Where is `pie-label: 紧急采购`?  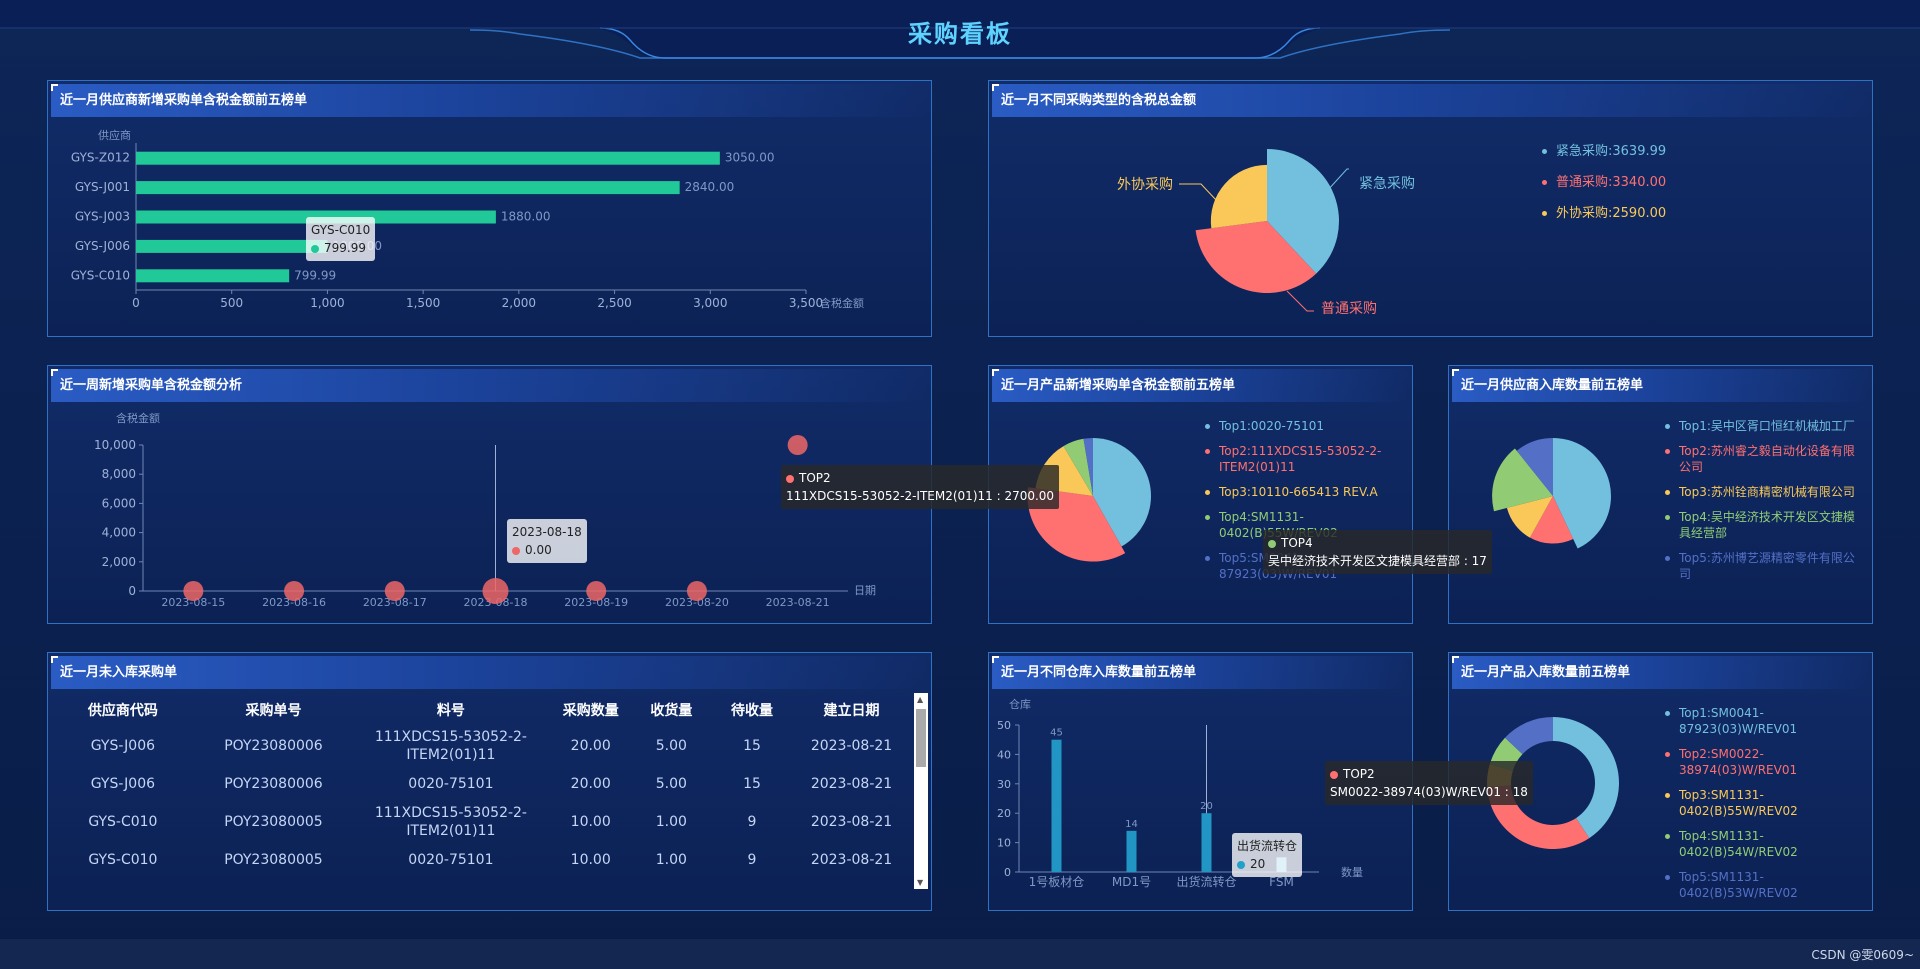 pie-label: 紧急采购 is located at coordinates (1387, 184).